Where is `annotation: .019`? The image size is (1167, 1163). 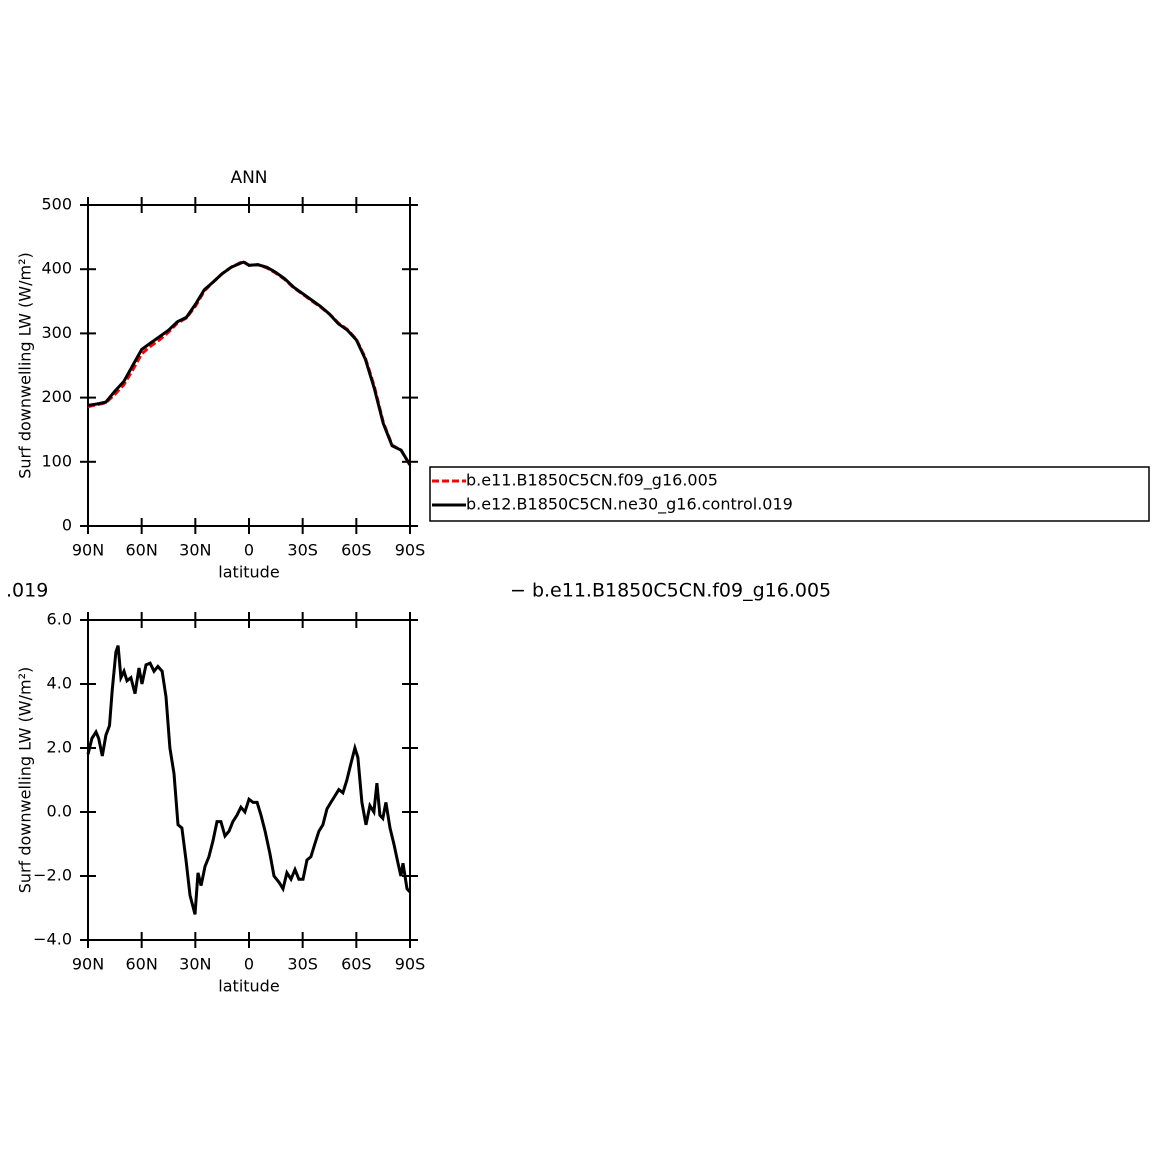 annotation: .019 is located at coordinates (27, 591).